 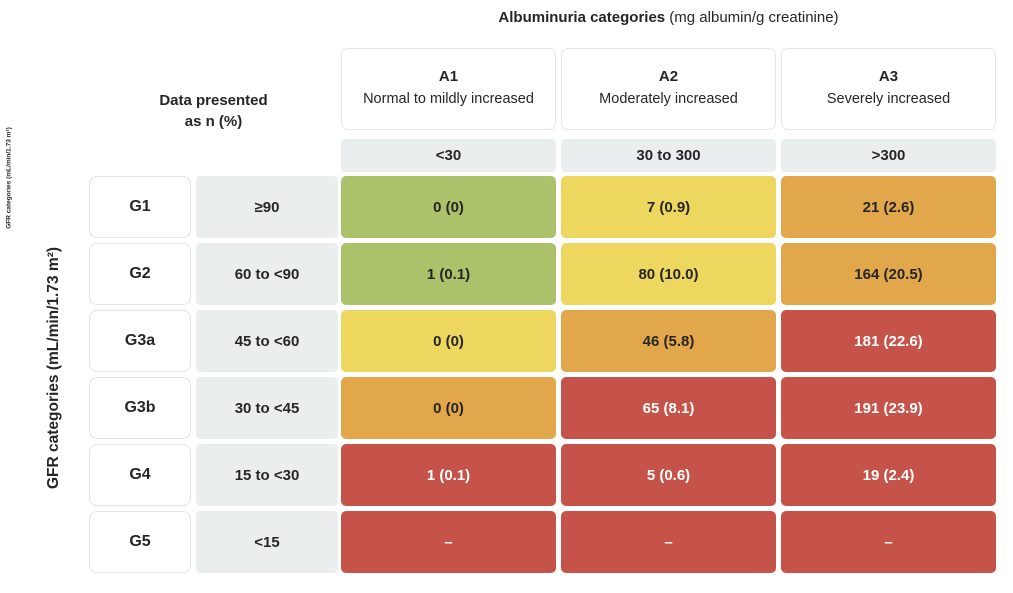 I want to click on cell-g3a-a2: 46 (5.8), so click(x=668, y=341).